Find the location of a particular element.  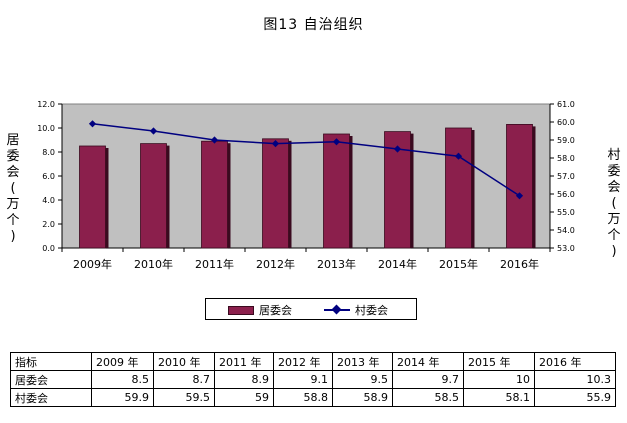

legend: 居委会 村委会 is located at coordinates (311, 309).